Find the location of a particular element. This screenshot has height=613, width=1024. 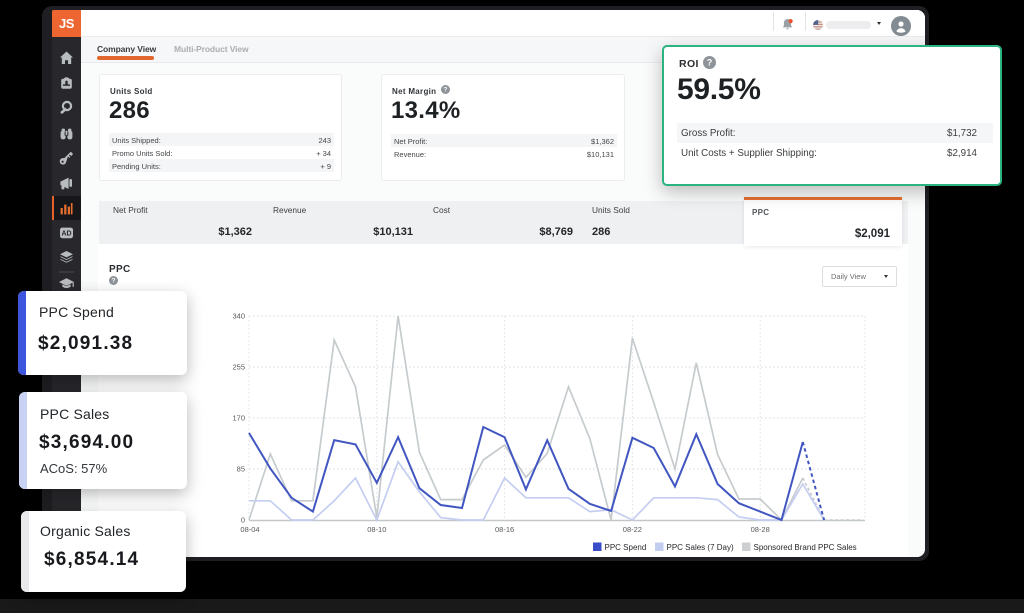

svg-text: Sponsored Brand PPC Sales is located at coordinates (805, 547).